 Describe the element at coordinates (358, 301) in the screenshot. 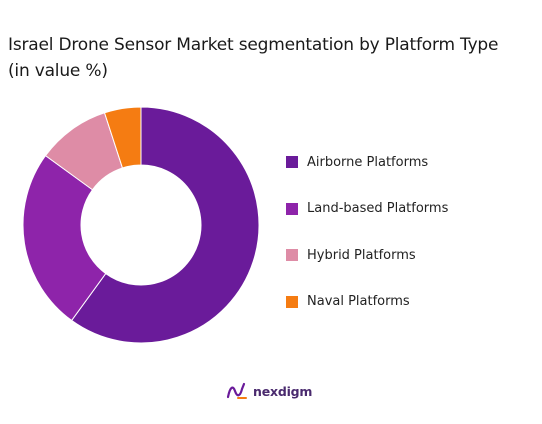

I see `legend-label-naval: Naval Platforms` at that location.